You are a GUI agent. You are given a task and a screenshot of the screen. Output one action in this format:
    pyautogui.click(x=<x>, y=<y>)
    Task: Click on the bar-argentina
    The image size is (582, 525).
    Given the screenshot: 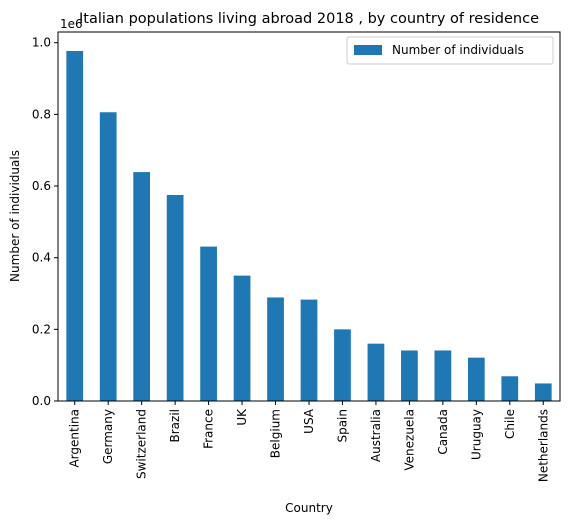 What is the action you would take?
    pyautogui.click(x=75, y=226)
    